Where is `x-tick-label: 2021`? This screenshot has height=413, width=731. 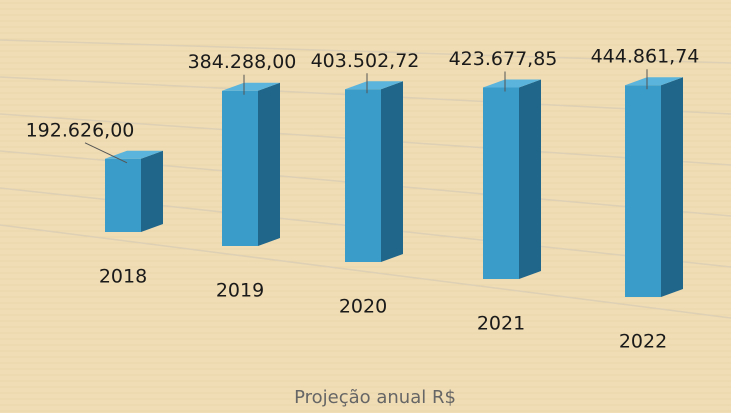 x-tick-label: 2021 is located at coordinates (501, 324).